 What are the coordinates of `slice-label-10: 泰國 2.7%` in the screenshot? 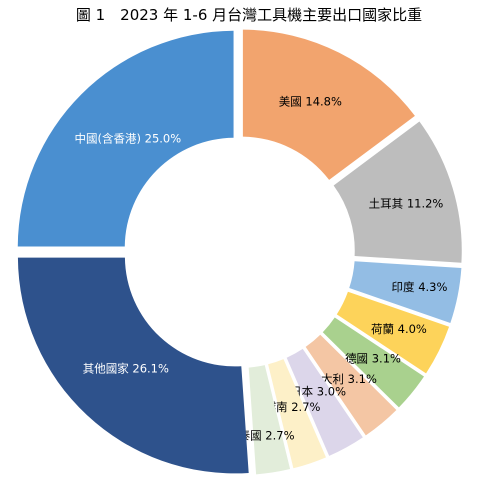 It's located at (267, 435).